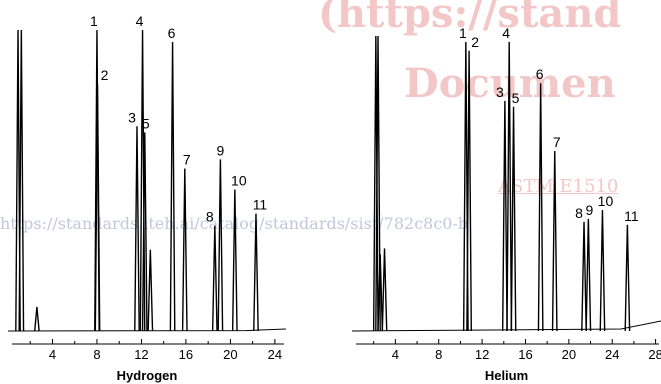  Describe the element at coordinates (506, 375) in the screenshot. I see `x-axis-label: Helium` at that location.